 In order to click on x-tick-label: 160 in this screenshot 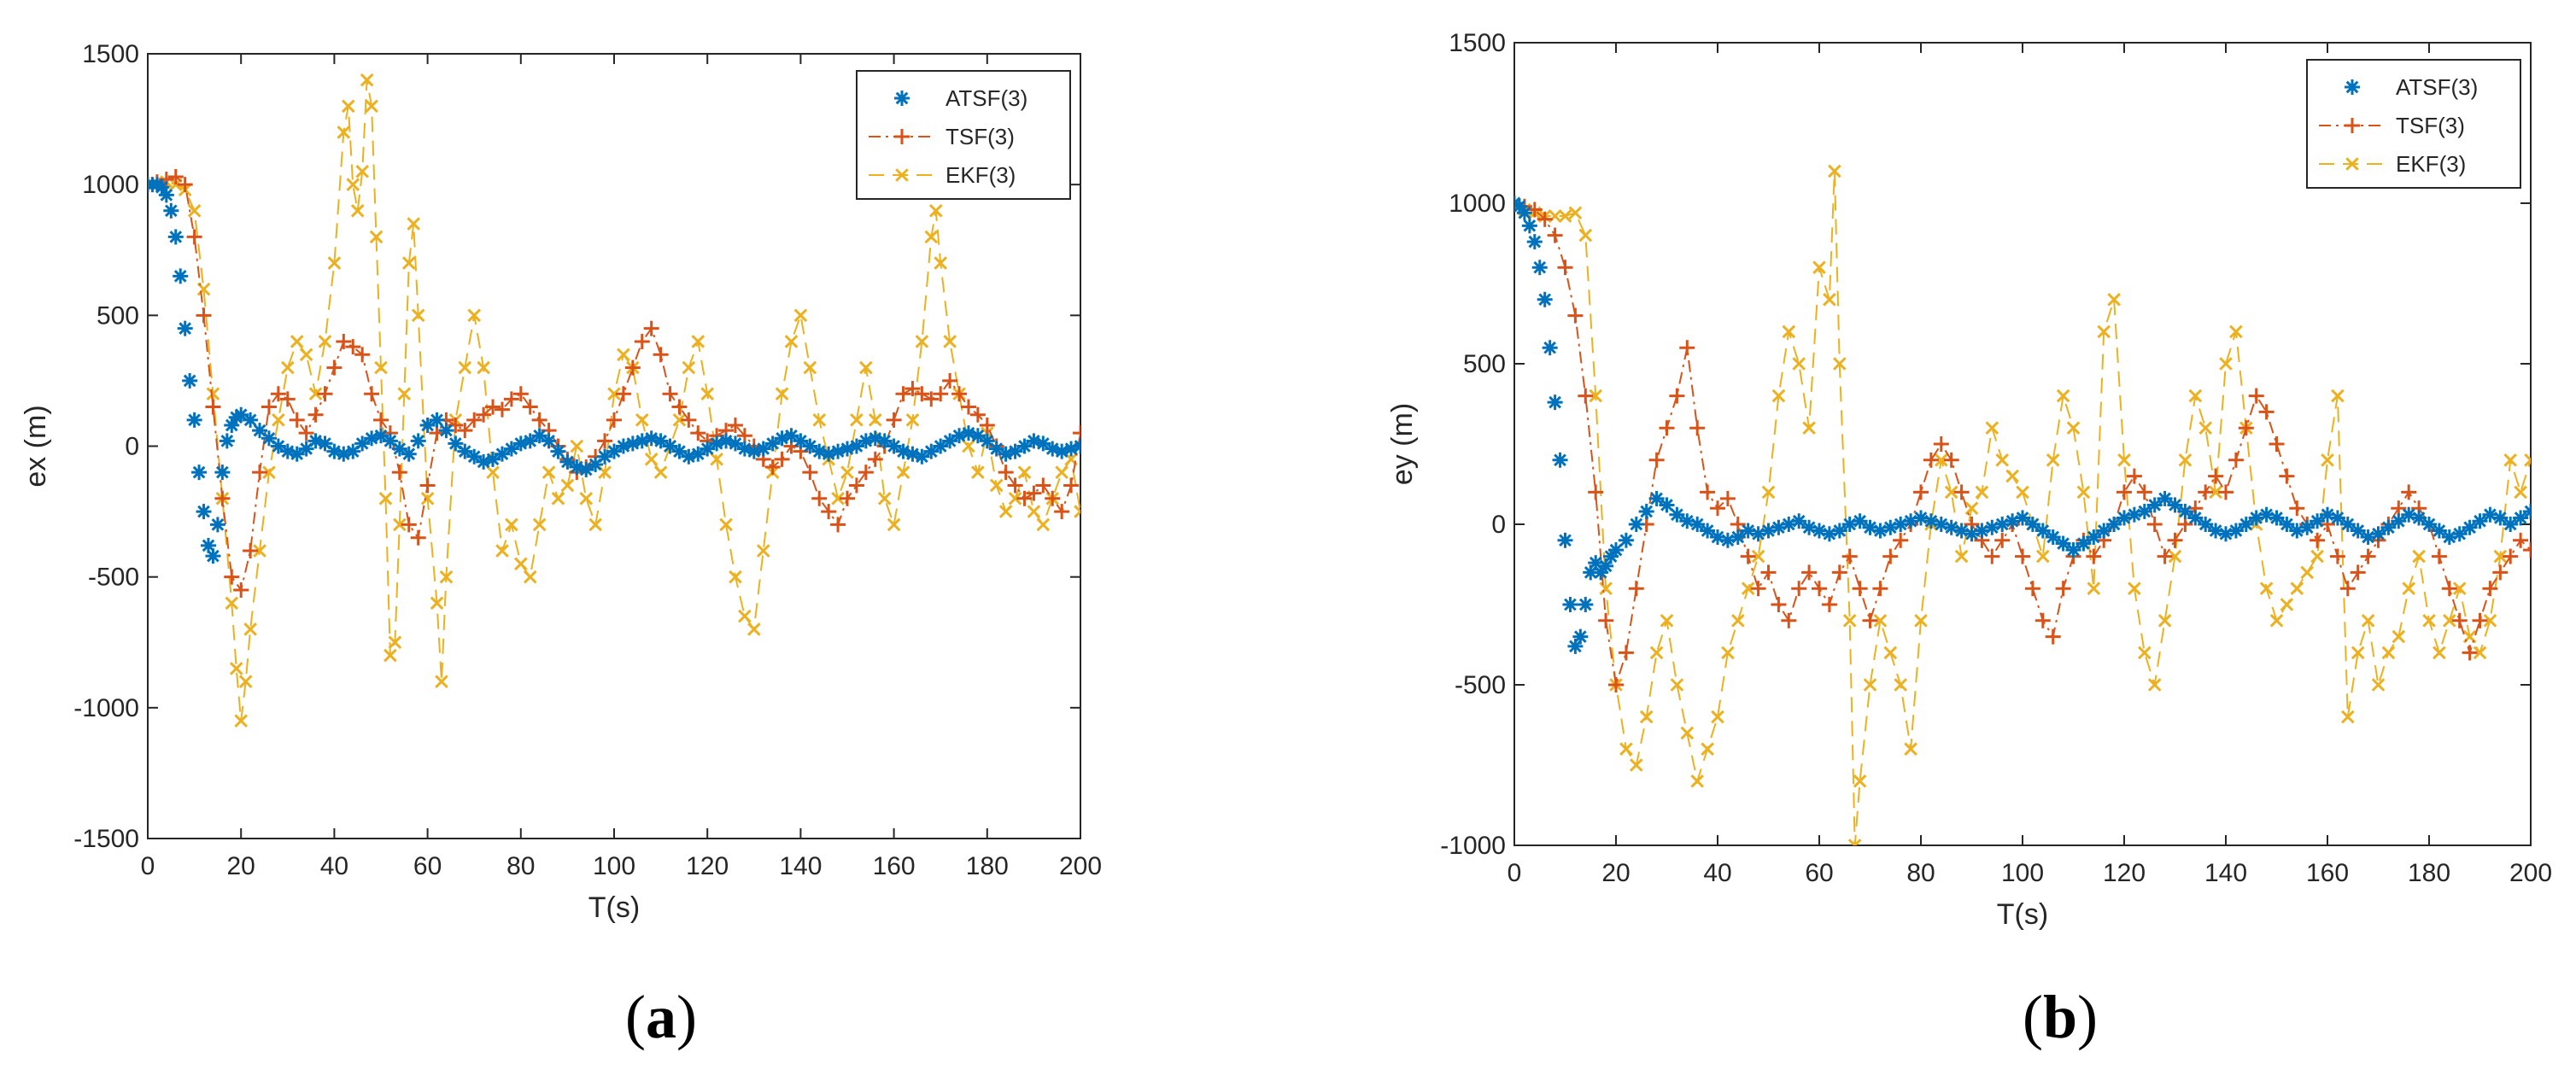, I will do `click(2327, 873)`.